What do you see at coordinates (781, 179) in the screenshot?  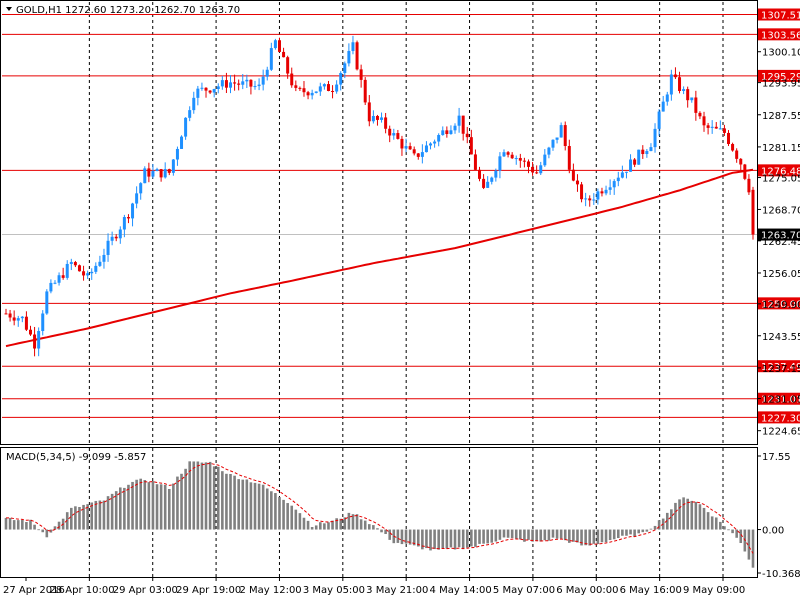 I see `price-tick-label: 1275.05` at bounding box center [781, 179].